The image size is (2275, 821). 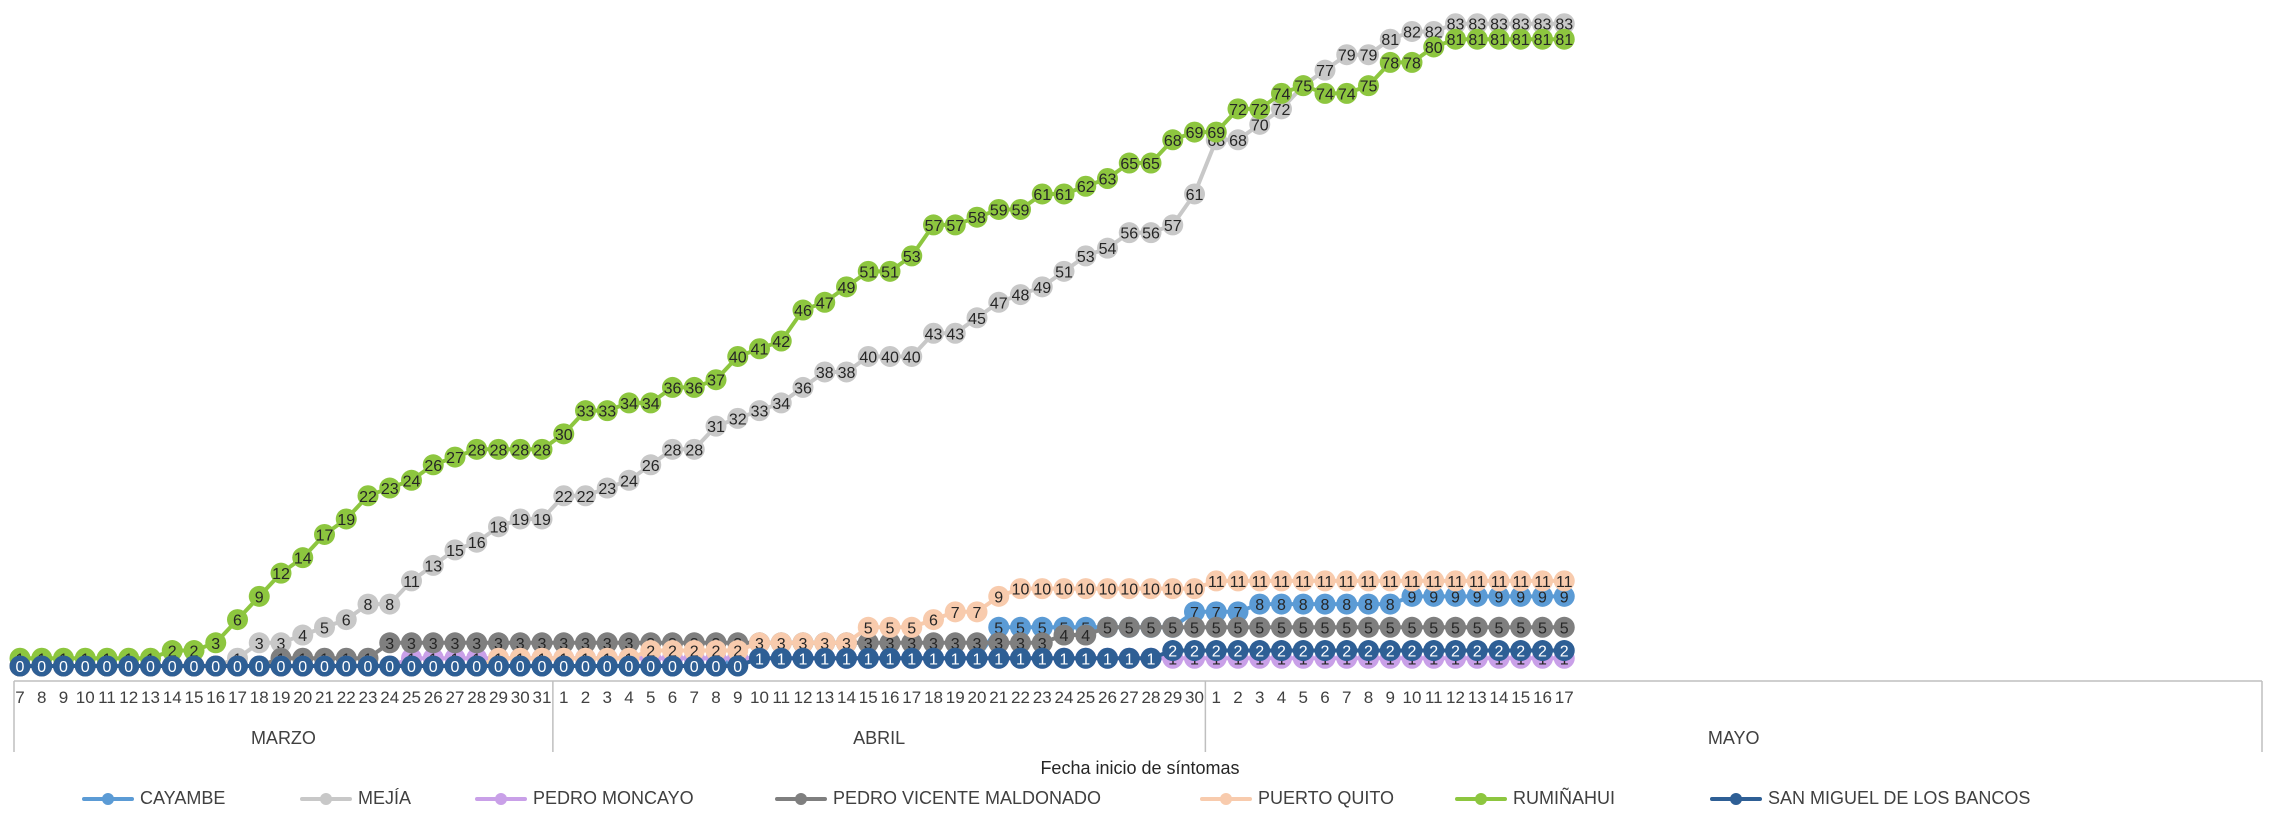 I want to click on x-tick-label: 17, so click(x=1564, y=697).